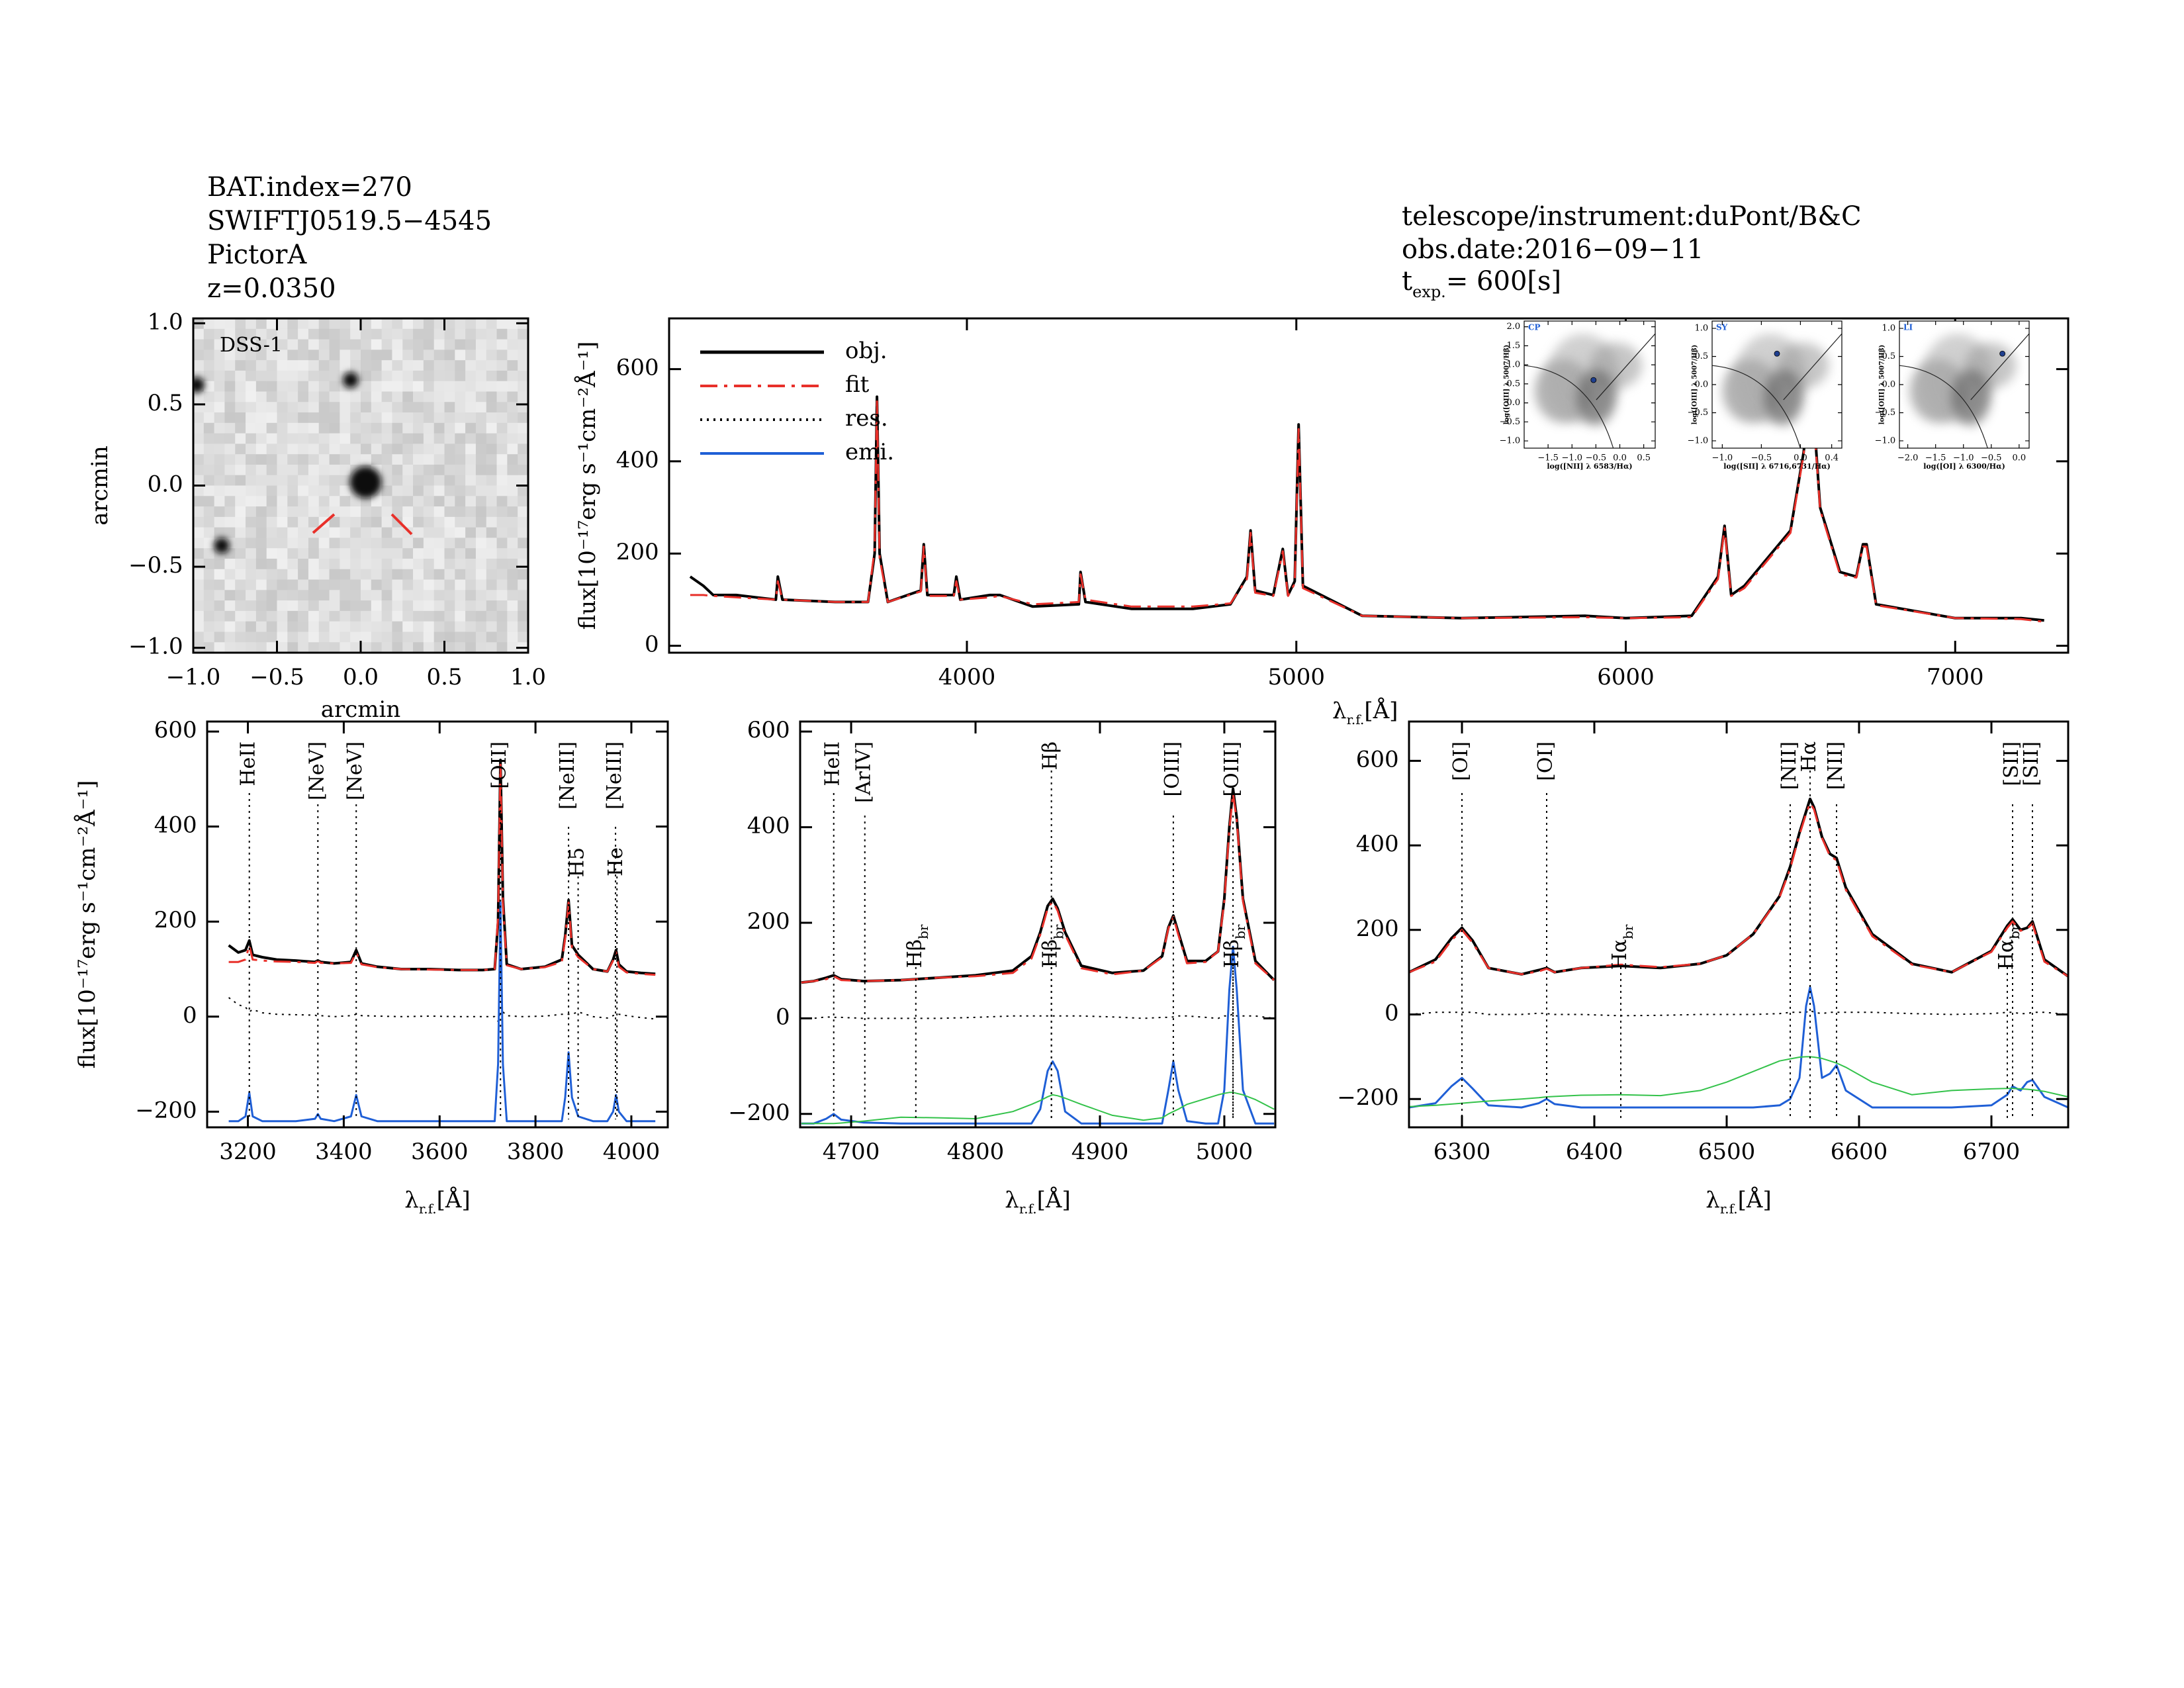 The image size is (2184, 1688). What do you see at coordinates (1809, 756) in the screenshot?
I see `marker-label-part: Hα` at bounding box center [1809, 756].